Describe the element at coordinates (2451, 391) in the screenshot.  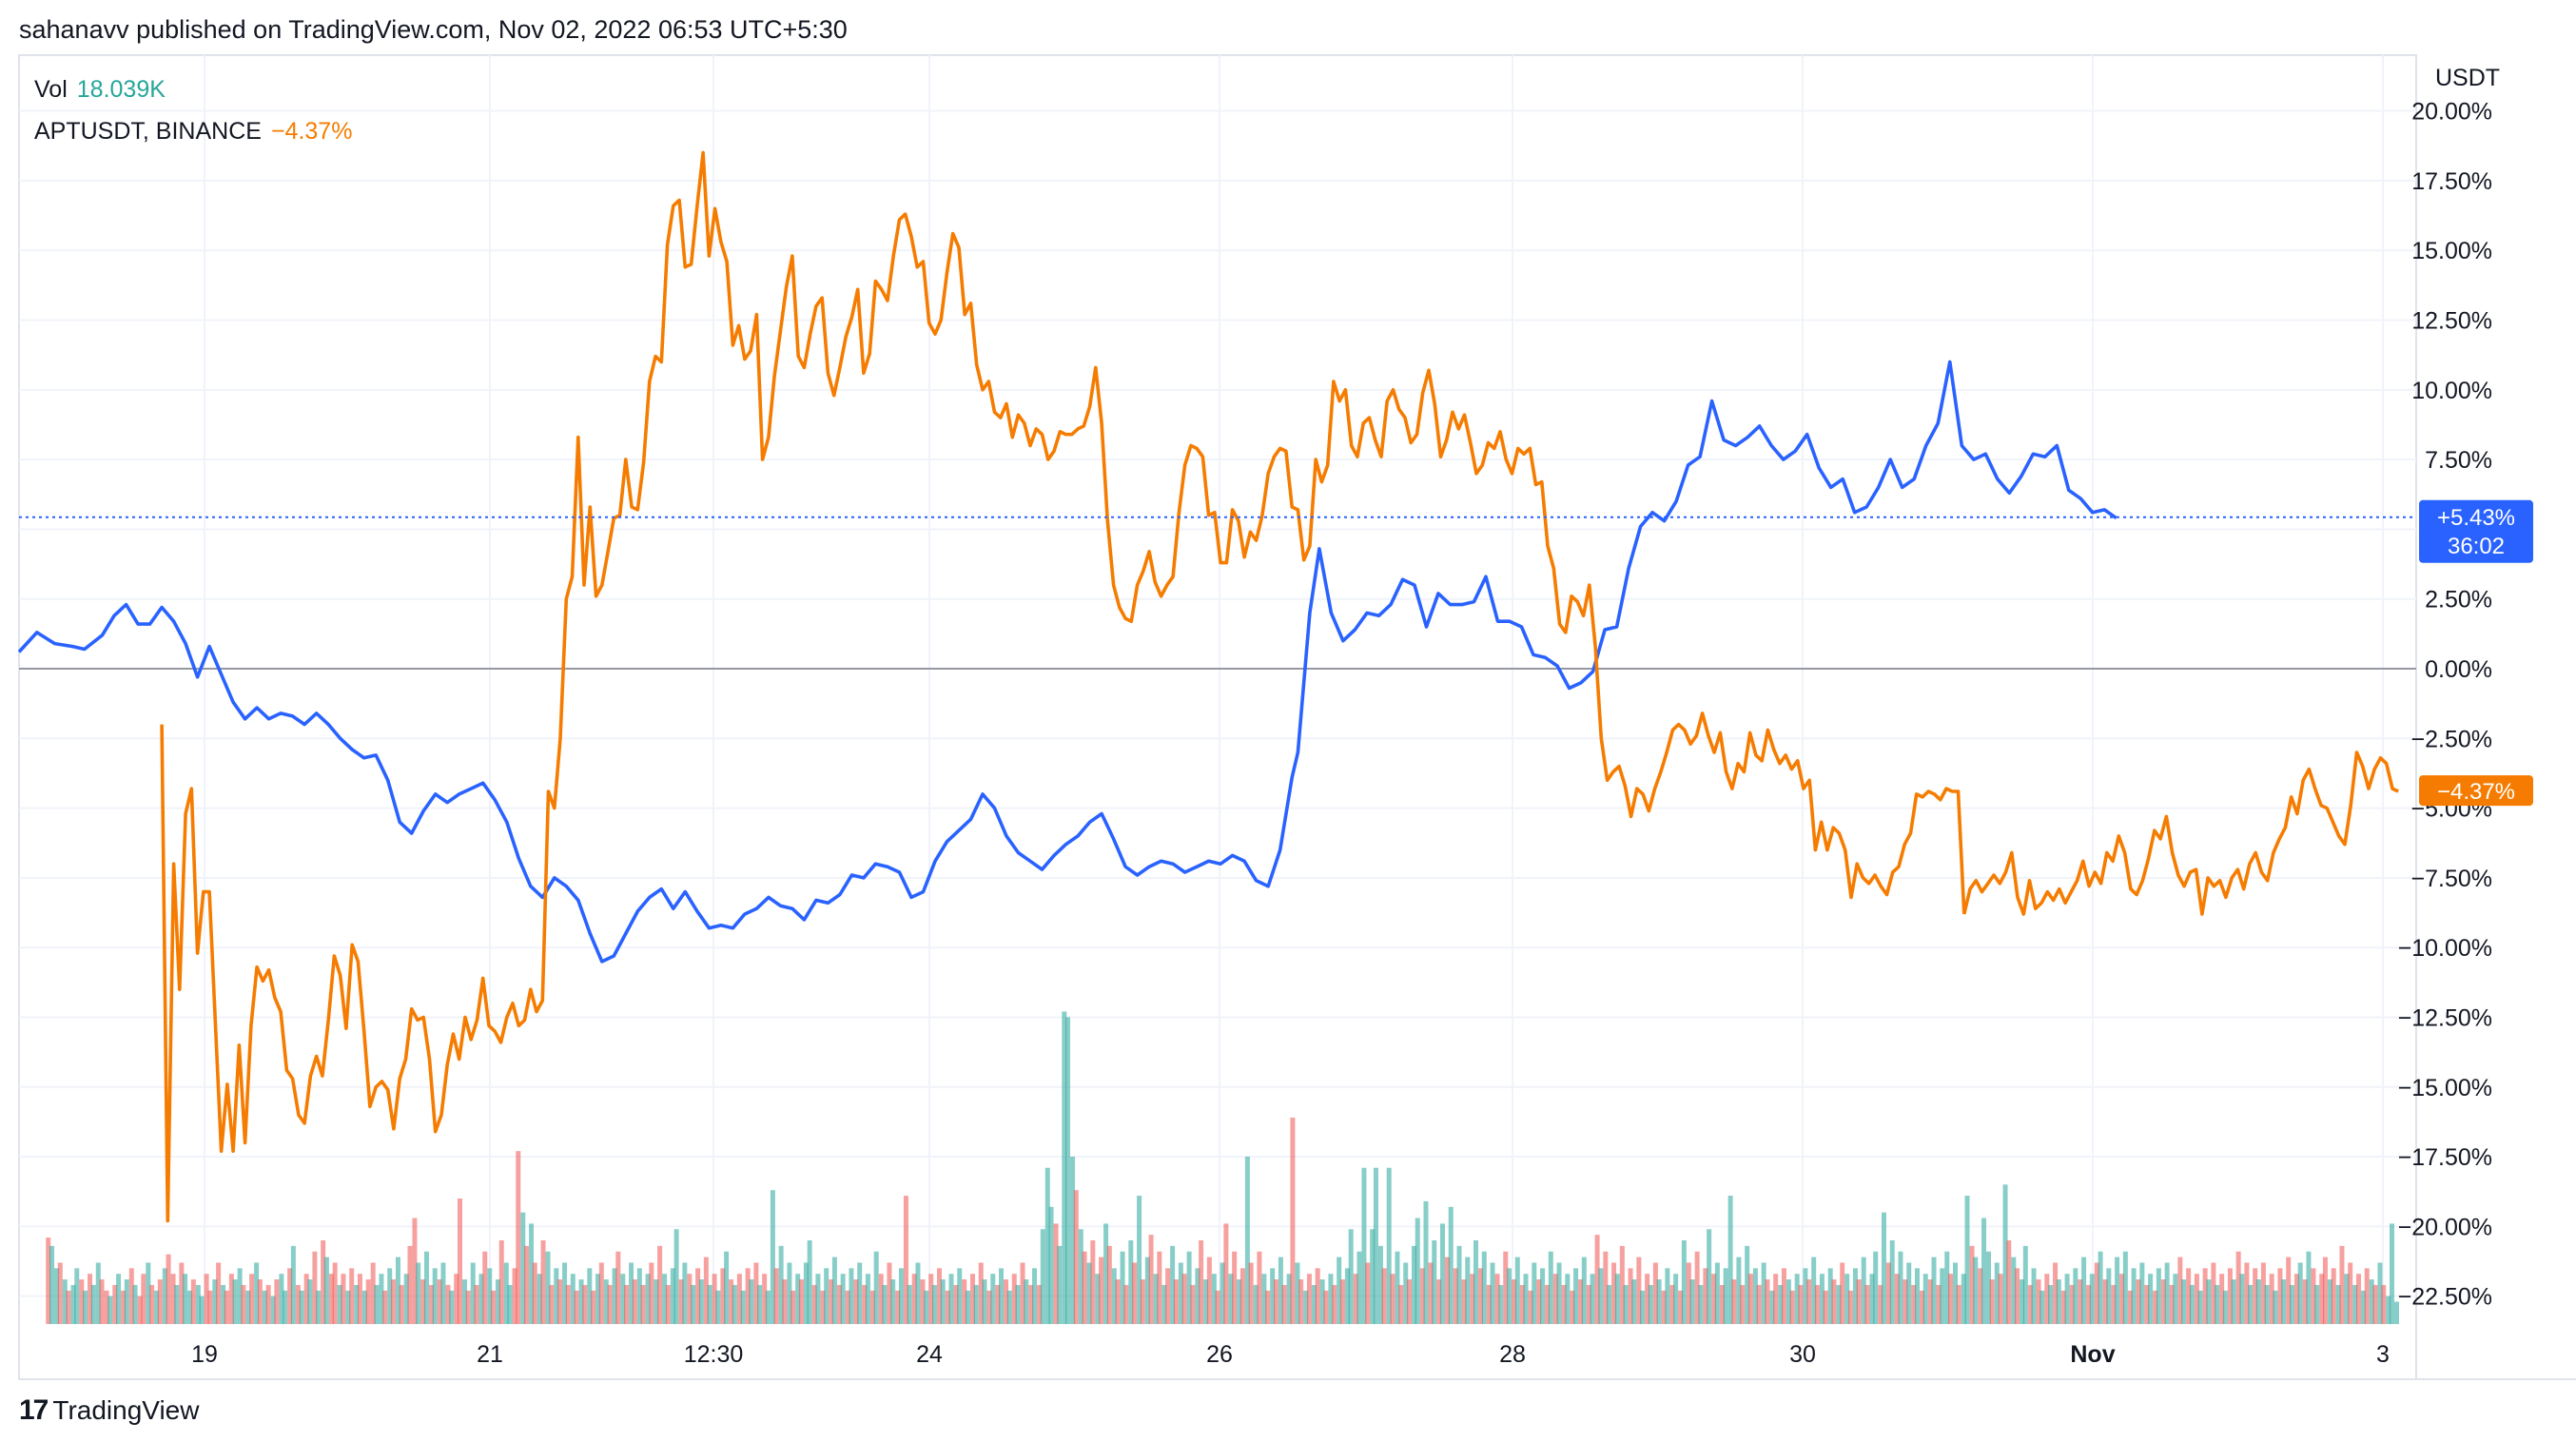
I see `y-tick-label: 10.00%` at that location.